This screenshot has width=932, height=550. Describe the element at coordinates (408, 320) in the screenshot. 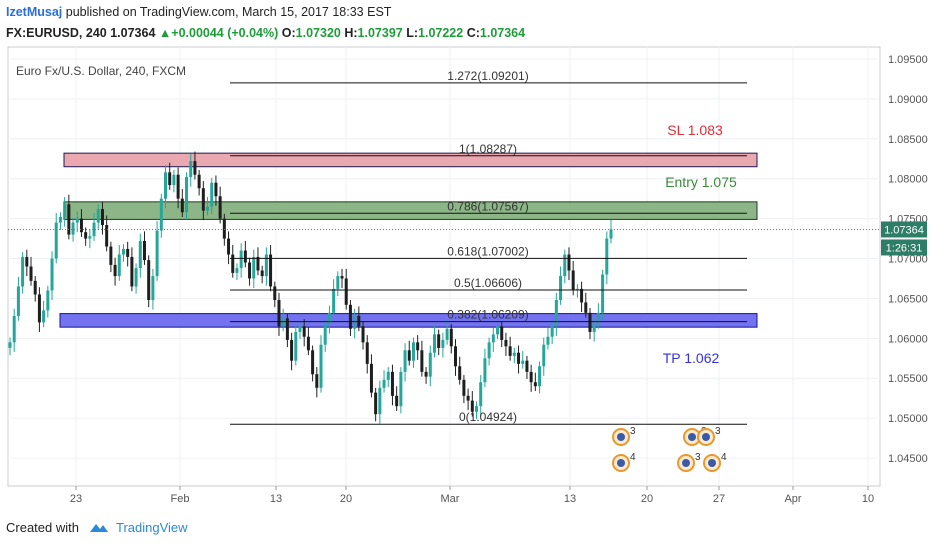

I see `tp-zone` at that location.